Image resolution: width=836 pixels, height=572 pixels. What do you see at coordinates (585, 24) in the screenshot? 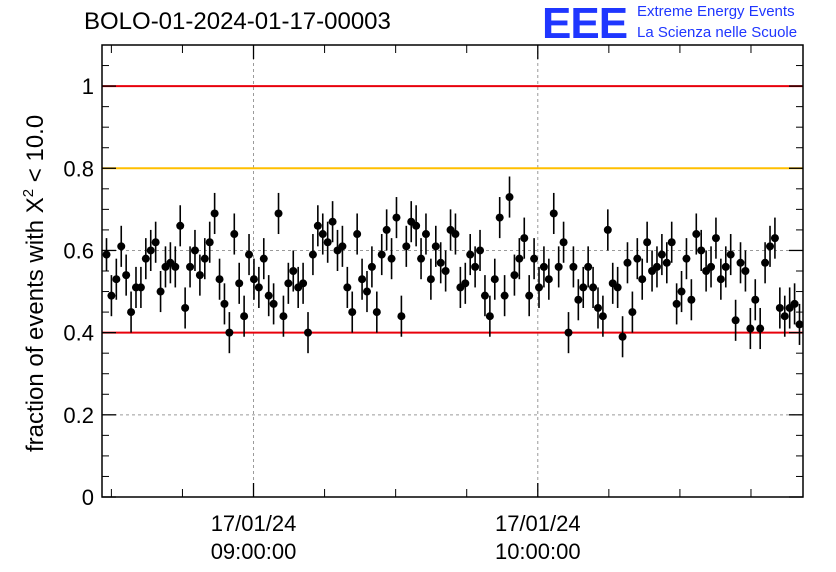
I see `eee-logo: EEE` at bounding box center [585, 24].